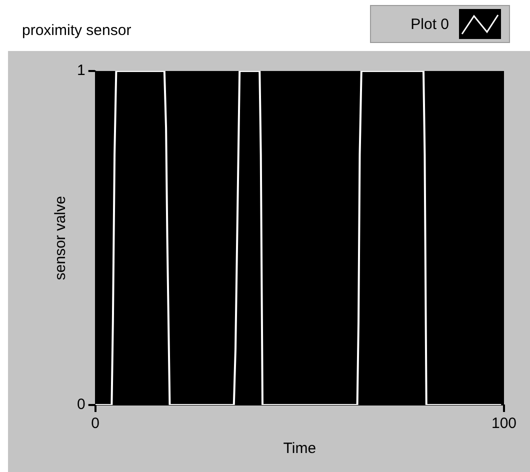  Describe the element at coordinates (429, 24) in the screenshot. I see `legend-label: Plot 0` at that location.